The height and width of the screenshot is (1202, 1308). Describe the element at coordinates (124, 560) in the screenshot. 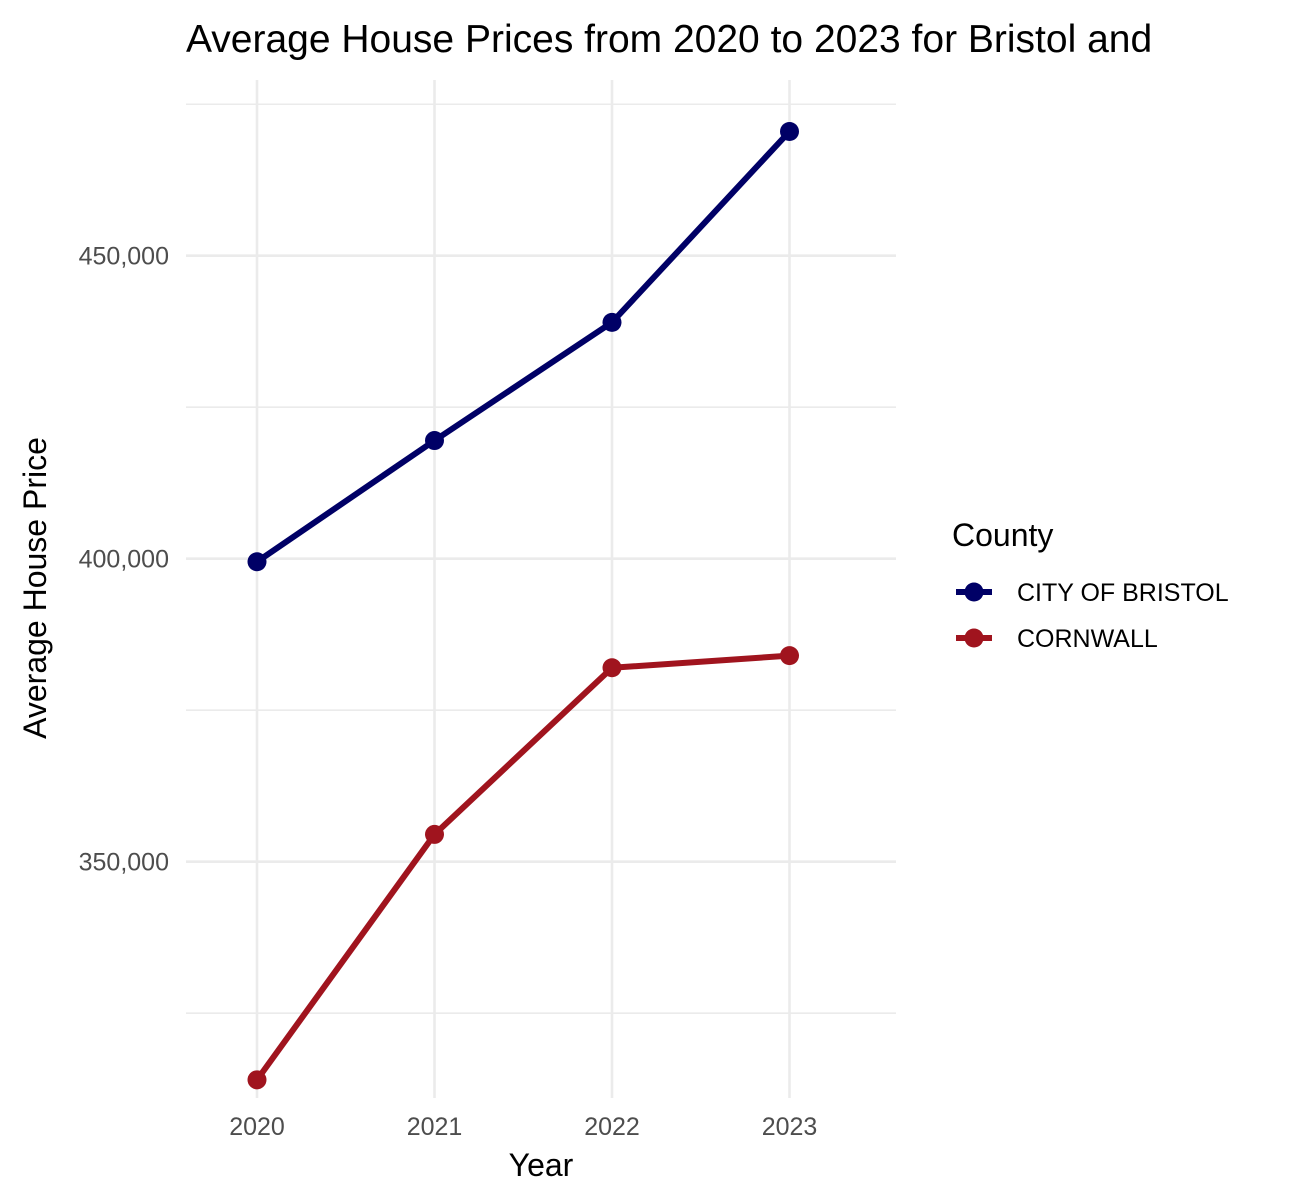

I see `y-tick-label: 400,000` at that location.